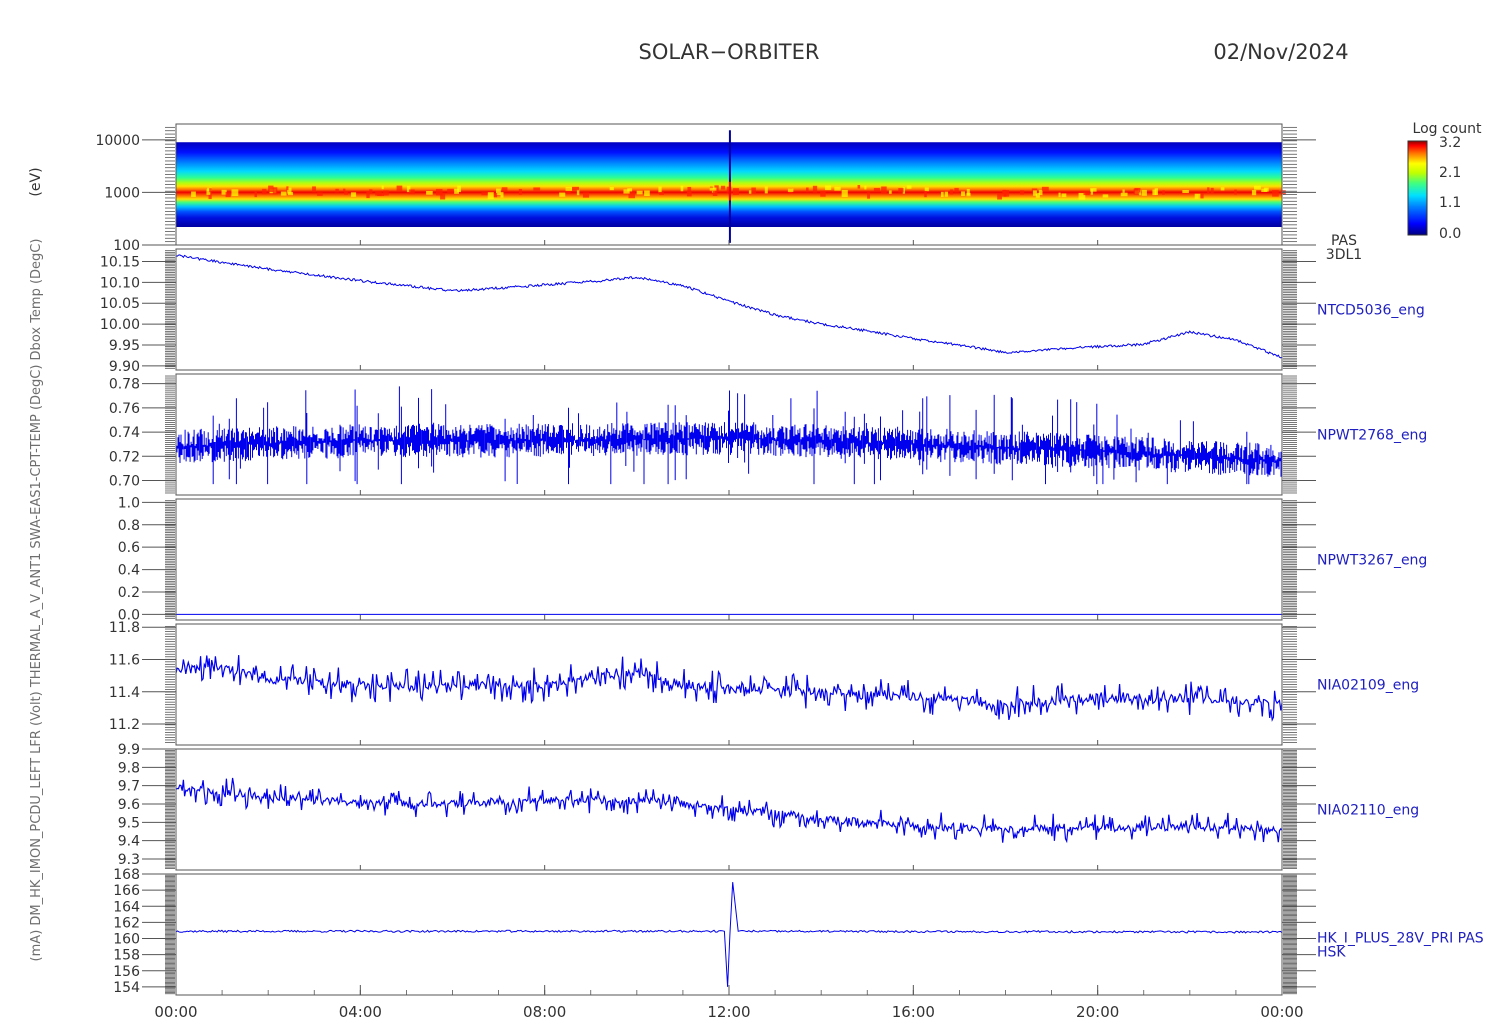  What do you see at coordinates (129, 548) in the screenshot?
I see `y-tick-label: 0.6` at bounding box center [129, 548].